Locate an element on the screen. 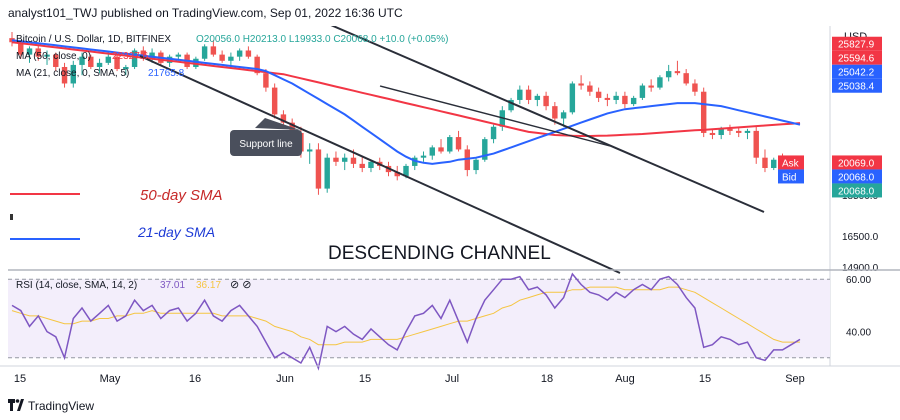 The width and height of the screenshot is (900, 420). price-badge-label: 25827.9 is located at coordinates (856, 45).